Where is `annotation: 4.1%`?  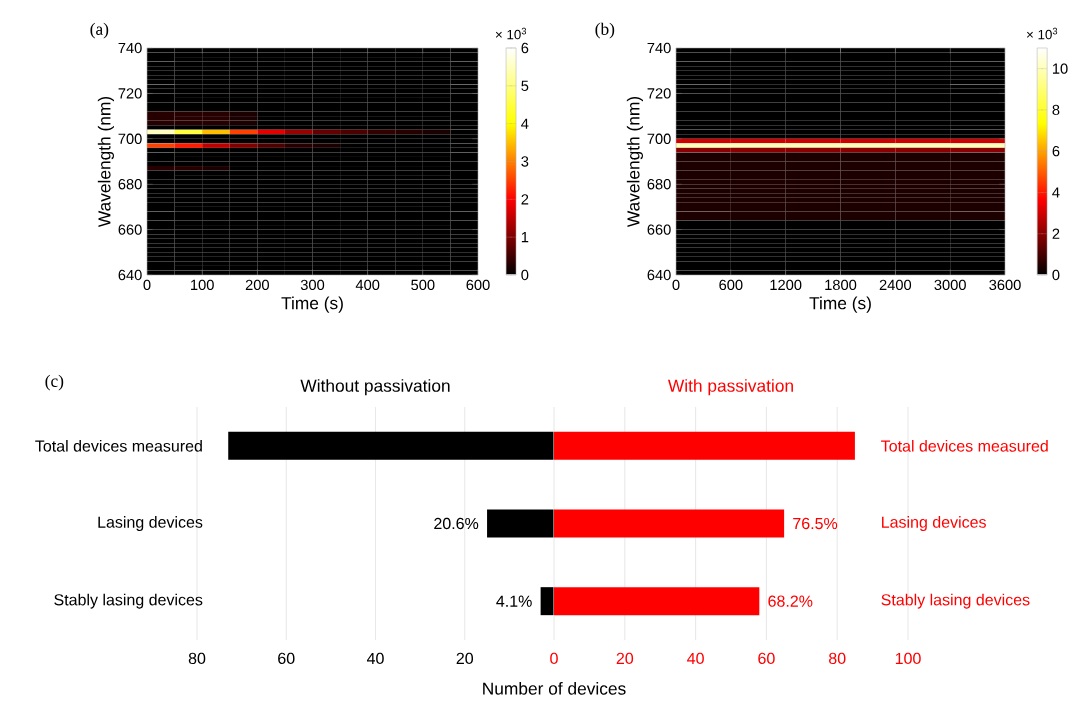
annotation: 4.1% is located at coordinates (514, 601).